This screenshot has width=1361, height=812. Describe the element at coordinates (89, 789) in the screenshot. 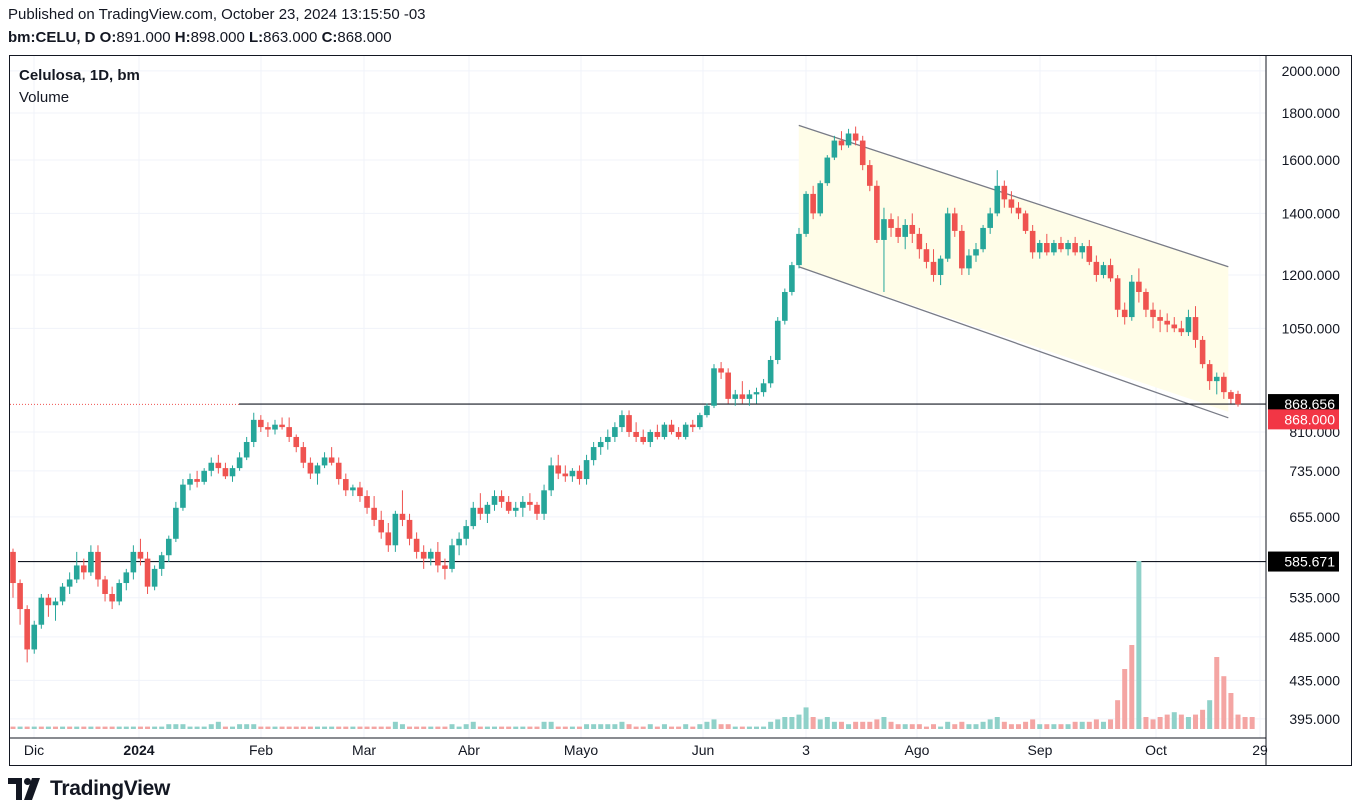

I see `tradingview-brand: TradingView` at that location.